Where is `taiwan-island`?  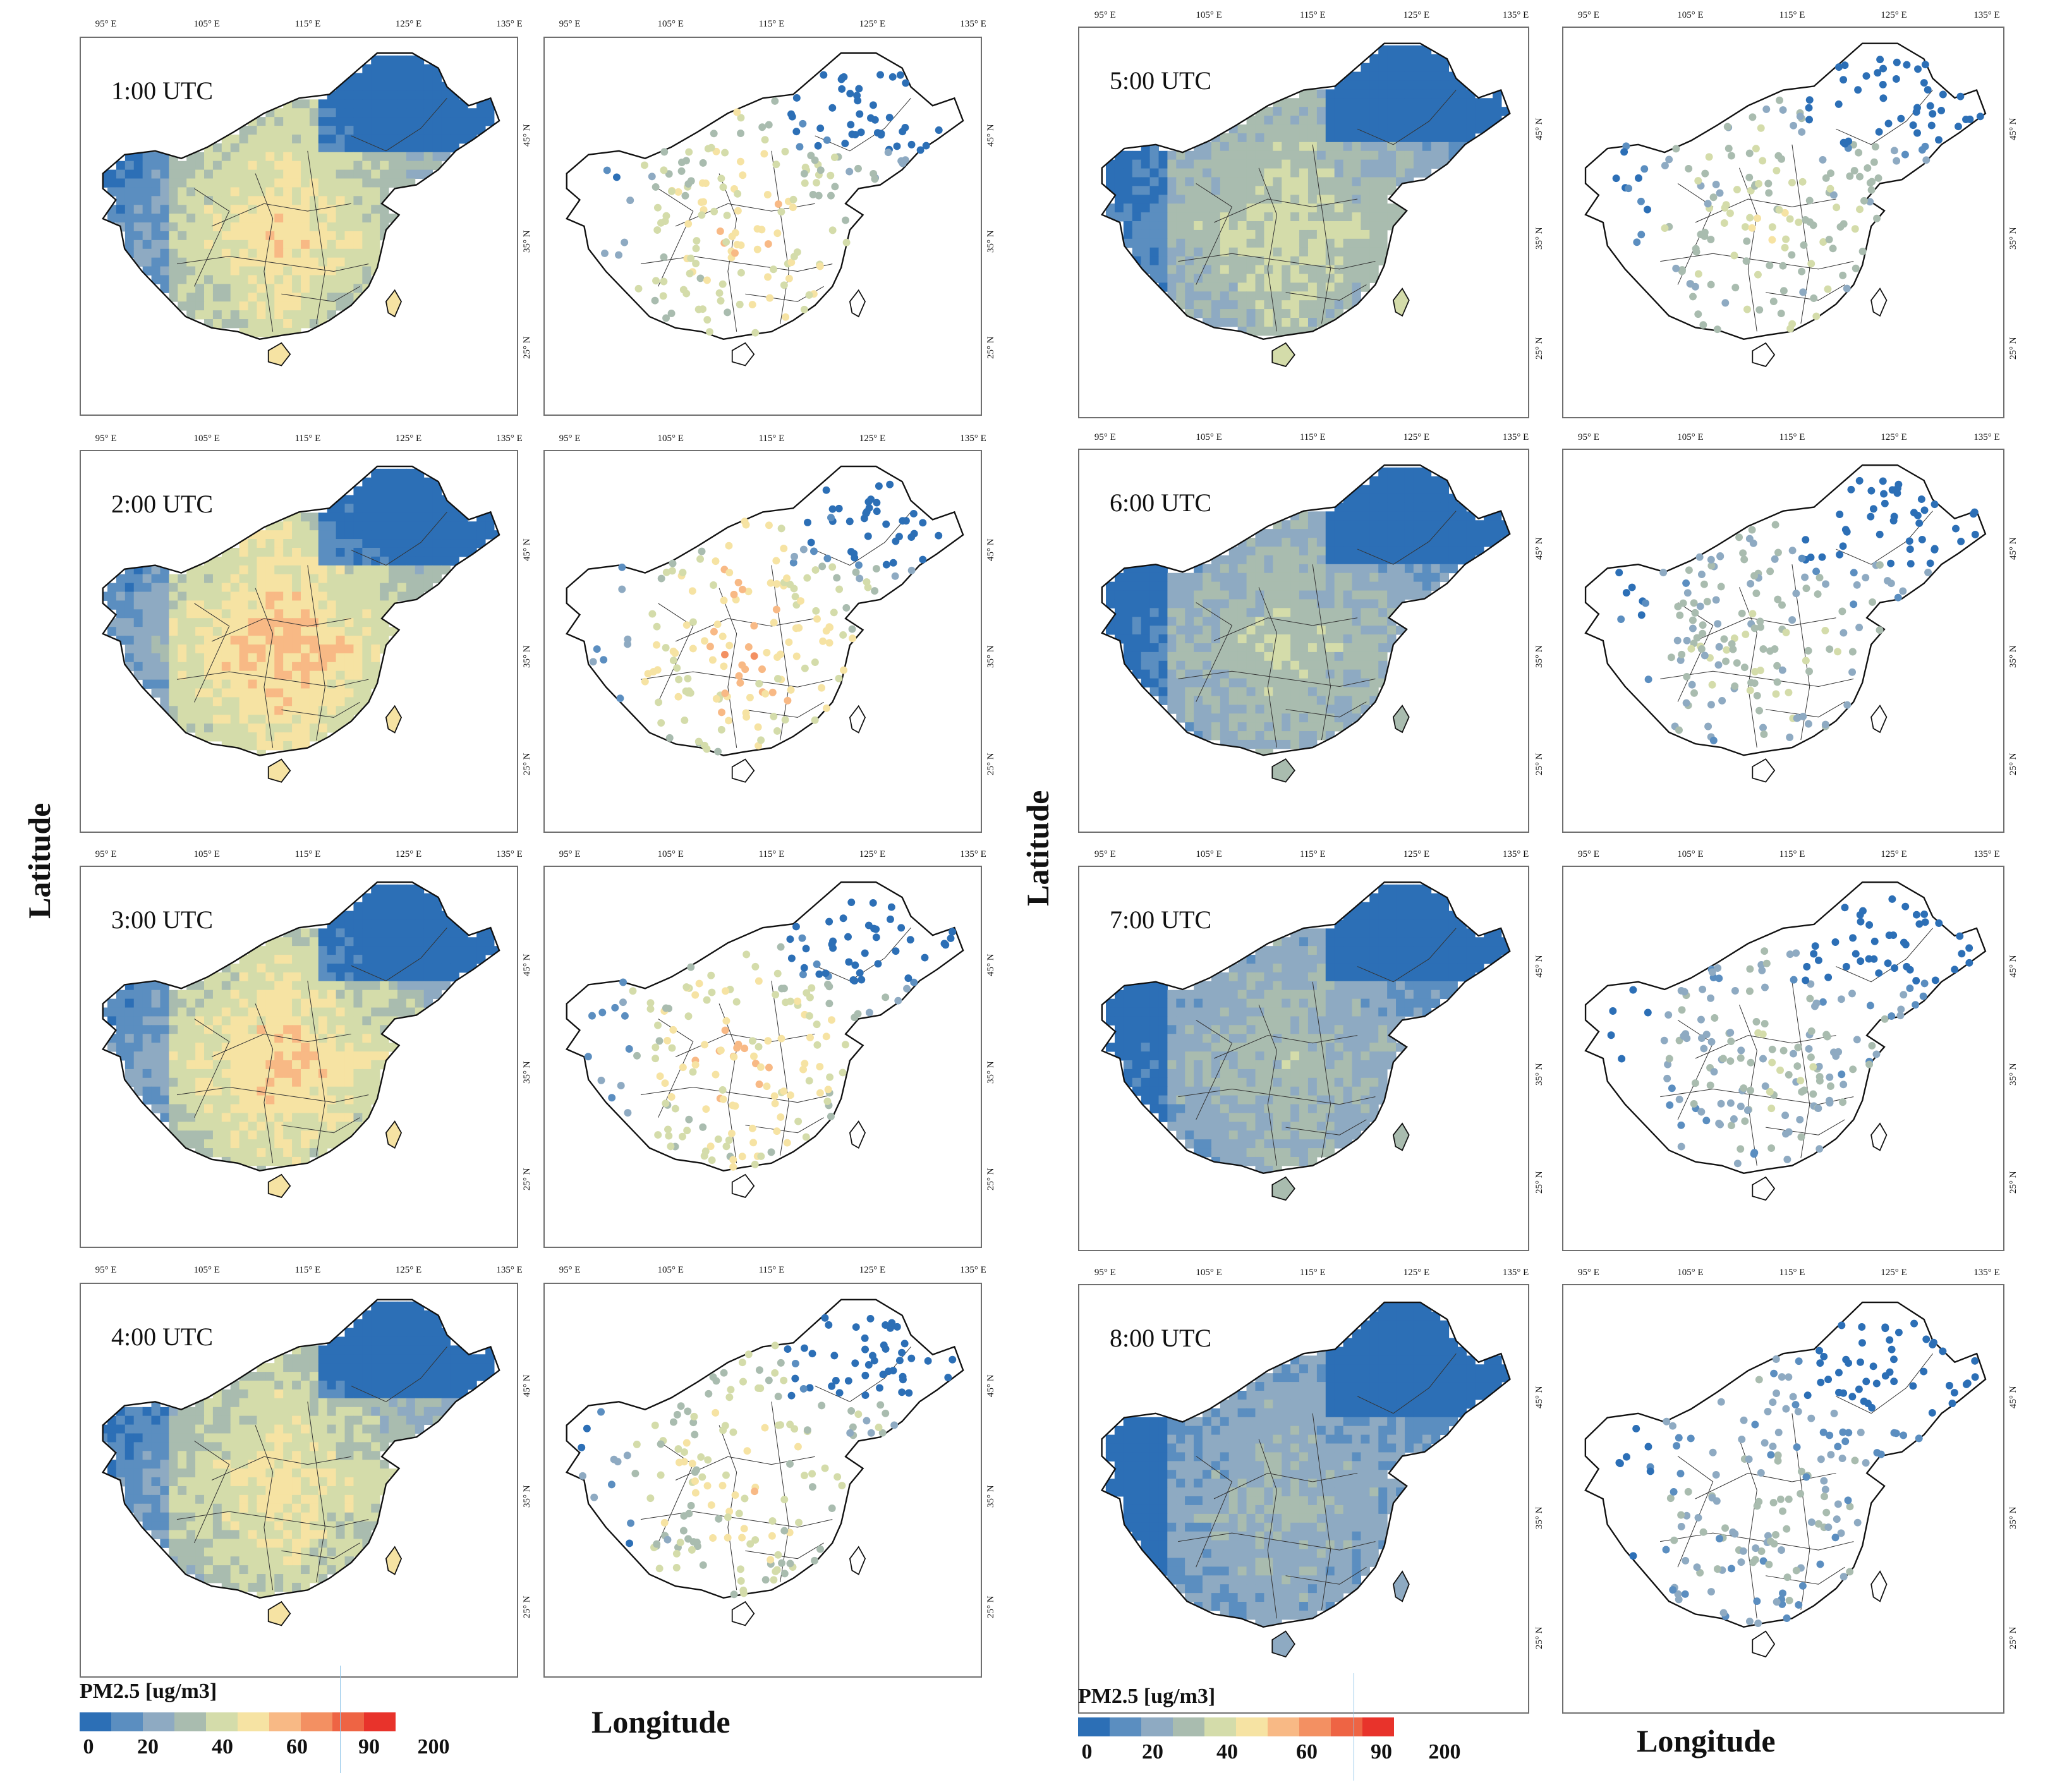
taiwan-island is located at coordinates (1401, 302).